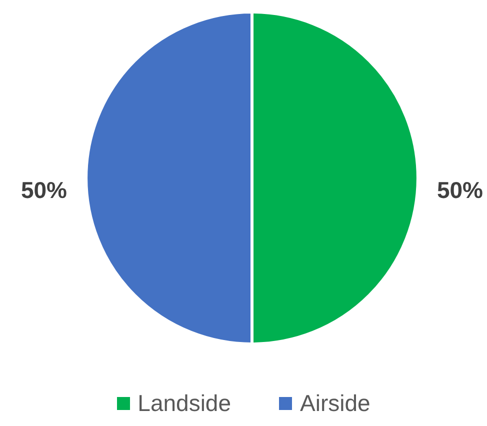 This screenshot has width=487, height=426. What do you see at coordinates (335, 403) in the screenshot?
I see `legend-label: Airside` at bounding box center [335, 403].